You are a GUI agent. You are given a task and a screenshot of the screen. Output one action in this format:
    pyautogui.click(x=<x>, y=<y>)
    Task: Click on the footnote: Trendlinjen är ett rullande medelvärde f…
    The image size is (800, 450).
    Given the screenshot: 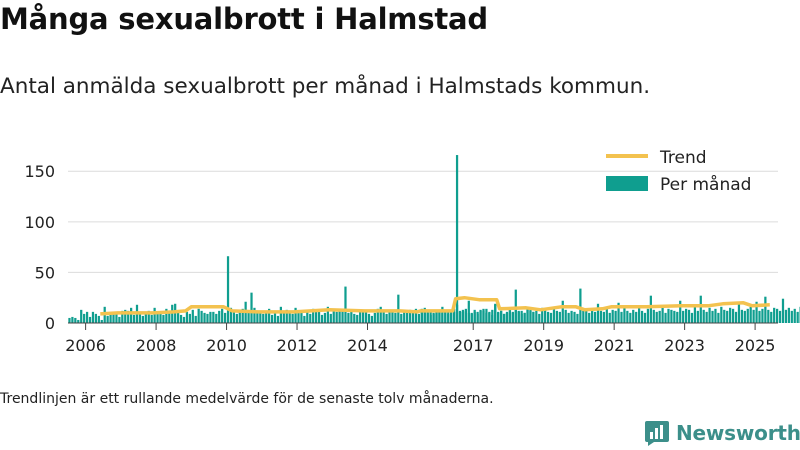 What is the action you would take?
    pyautogui.click(x=247, y=399)
    